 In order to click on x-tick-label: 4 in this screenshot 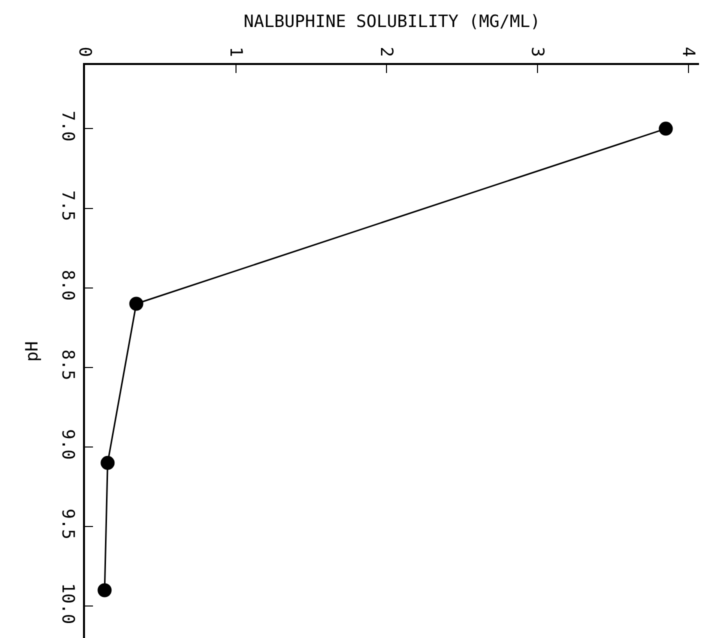, I will do `click(688, 52)`.